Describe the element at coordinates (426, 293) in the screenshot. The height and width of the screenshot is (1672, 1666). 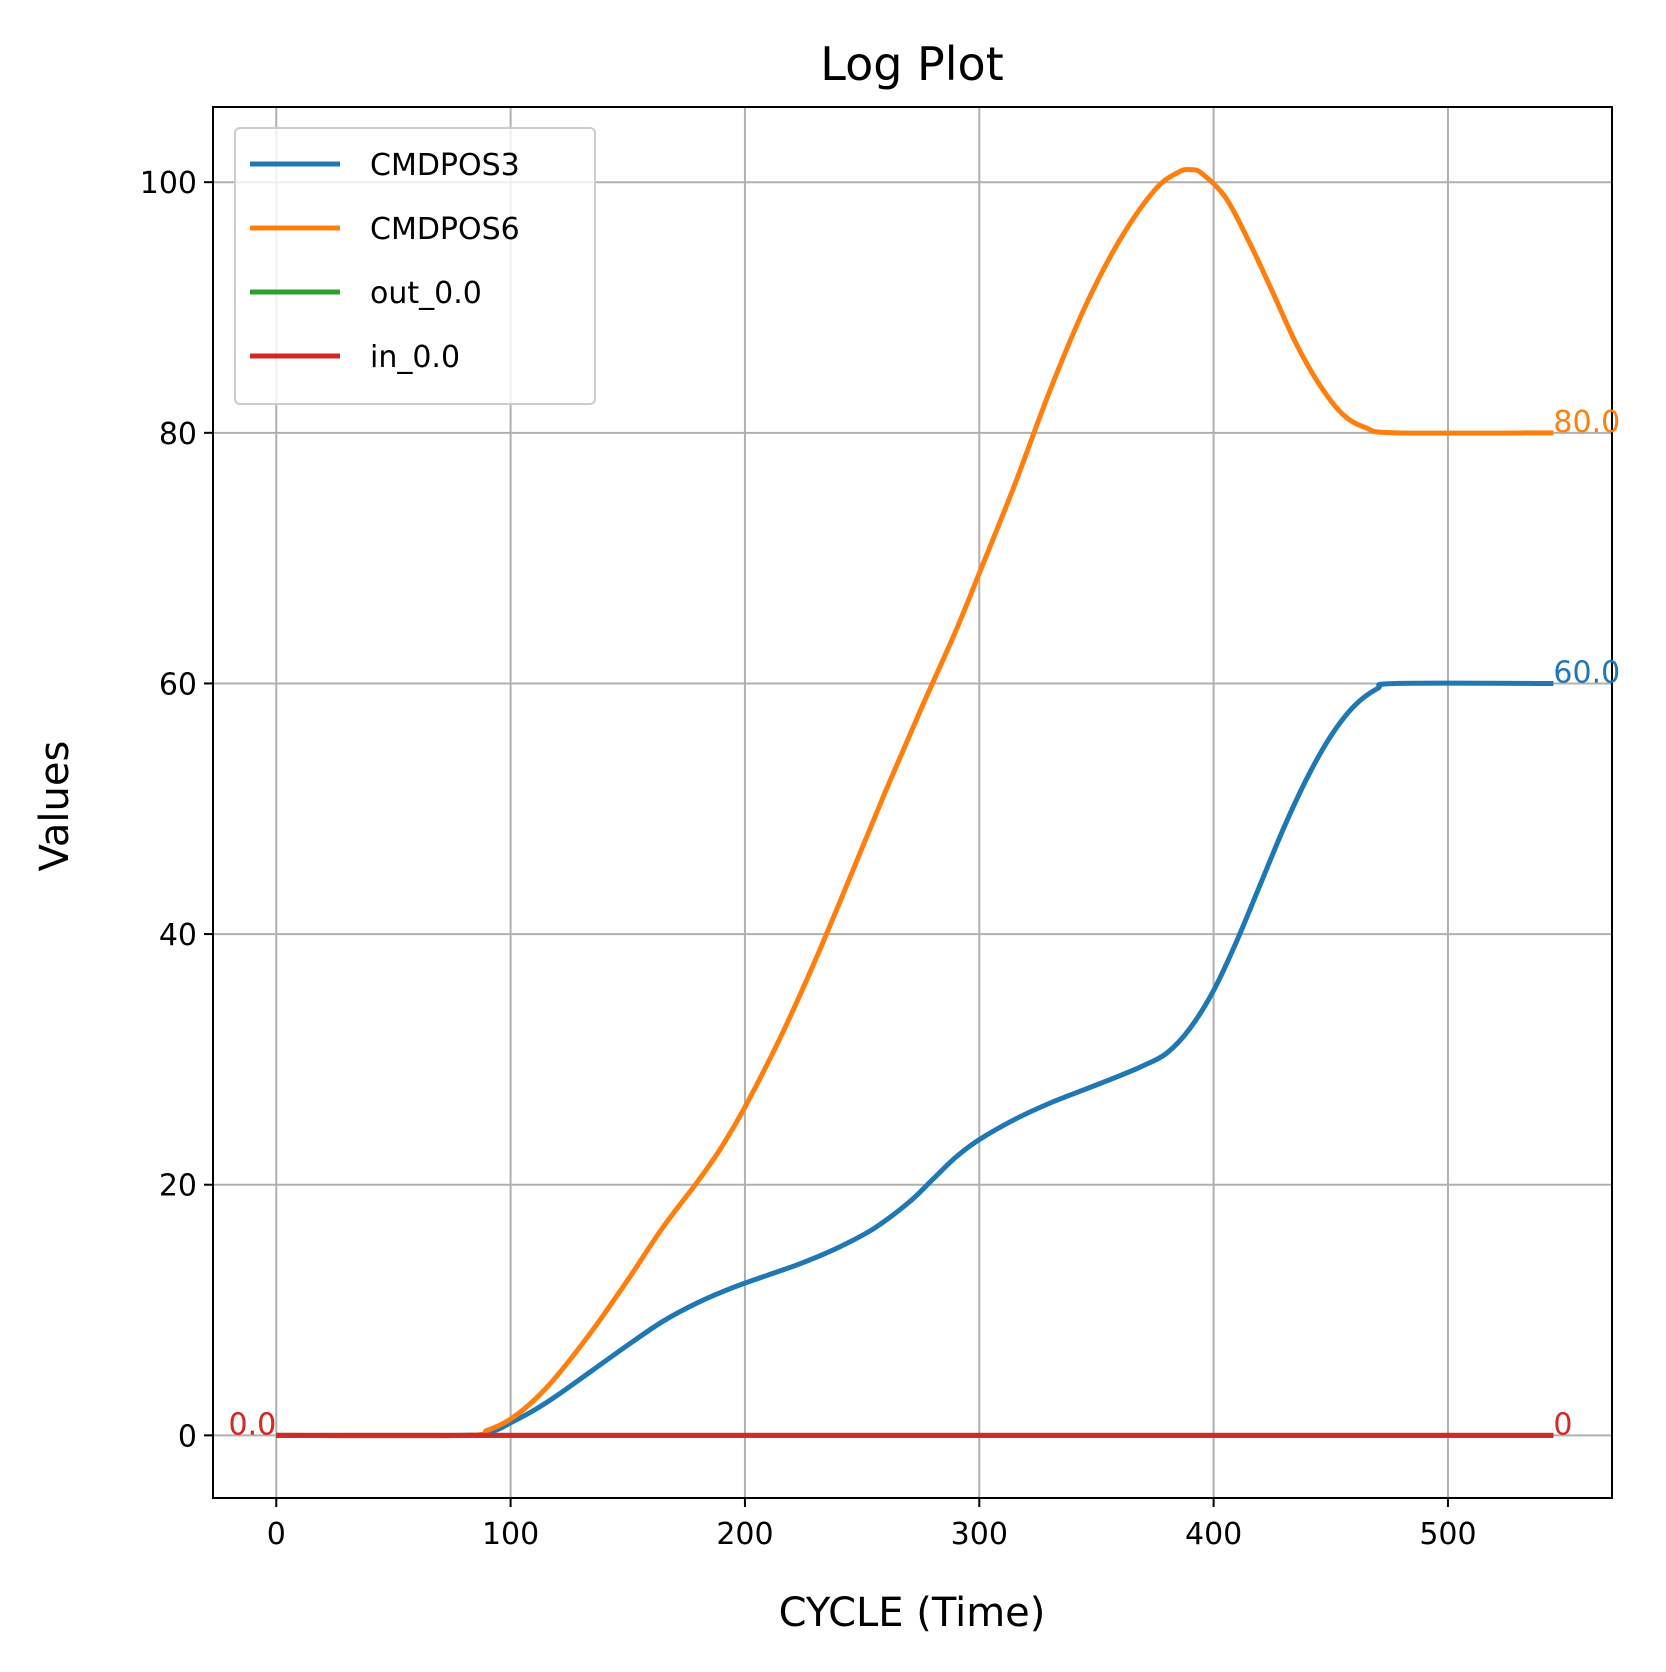
I see `legend-label: out_0.0` at that location.